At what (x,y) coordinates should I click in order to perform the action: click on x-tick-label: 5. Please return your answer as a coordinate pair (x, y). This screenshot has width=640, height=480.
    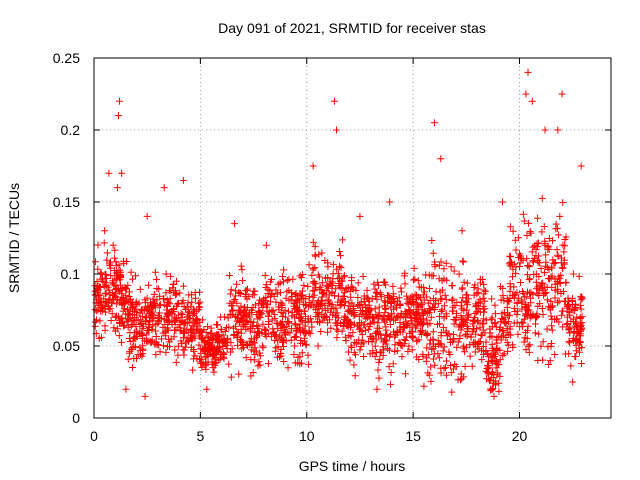
    Looking at the image, I should click on (200, 436).